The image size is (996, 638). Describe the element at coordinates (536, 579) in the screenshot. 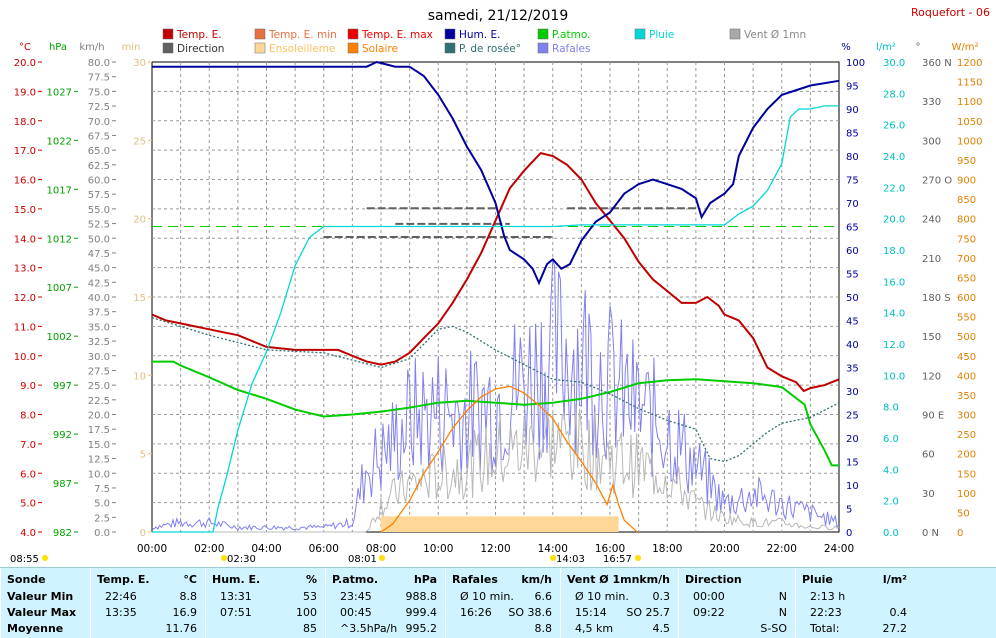

I see `stats-unit: km/h` at that location.